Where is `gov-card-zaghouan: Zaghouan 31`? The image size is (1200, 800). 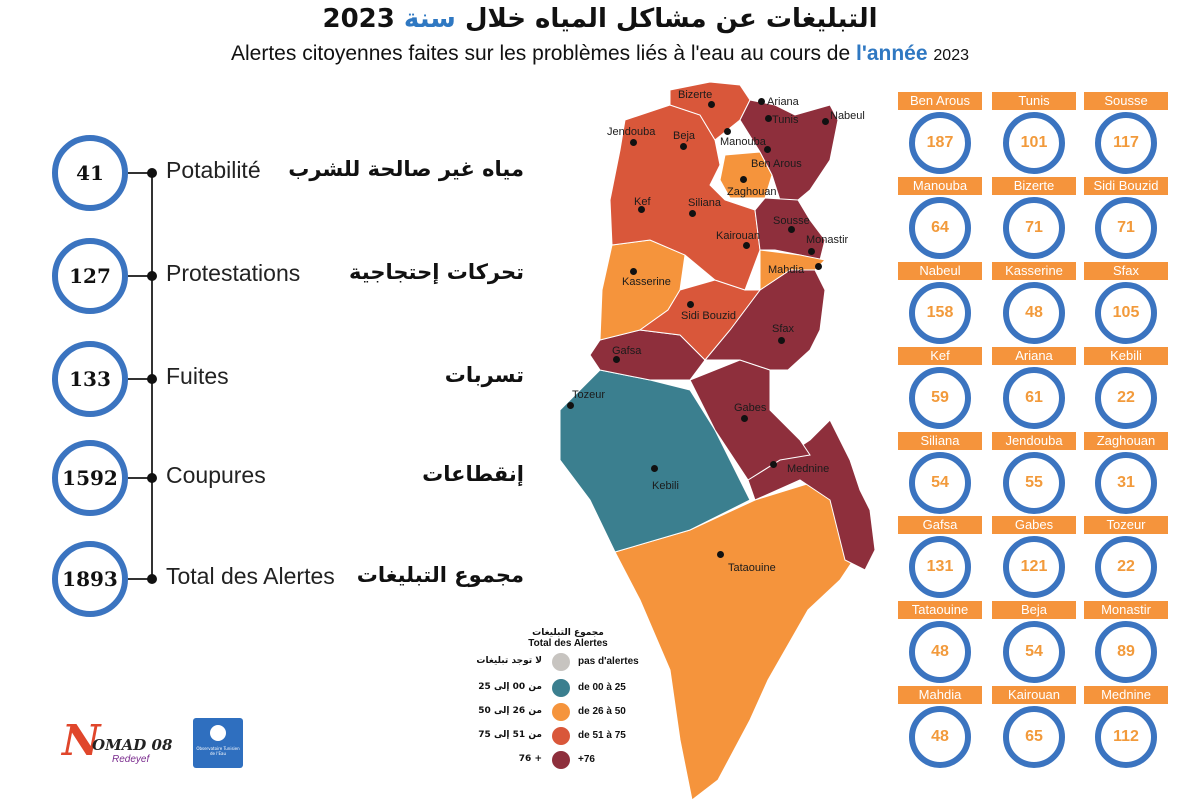 gov-card-zaghouan: Zaghouan 31 is located at coordinates (1126, 475).